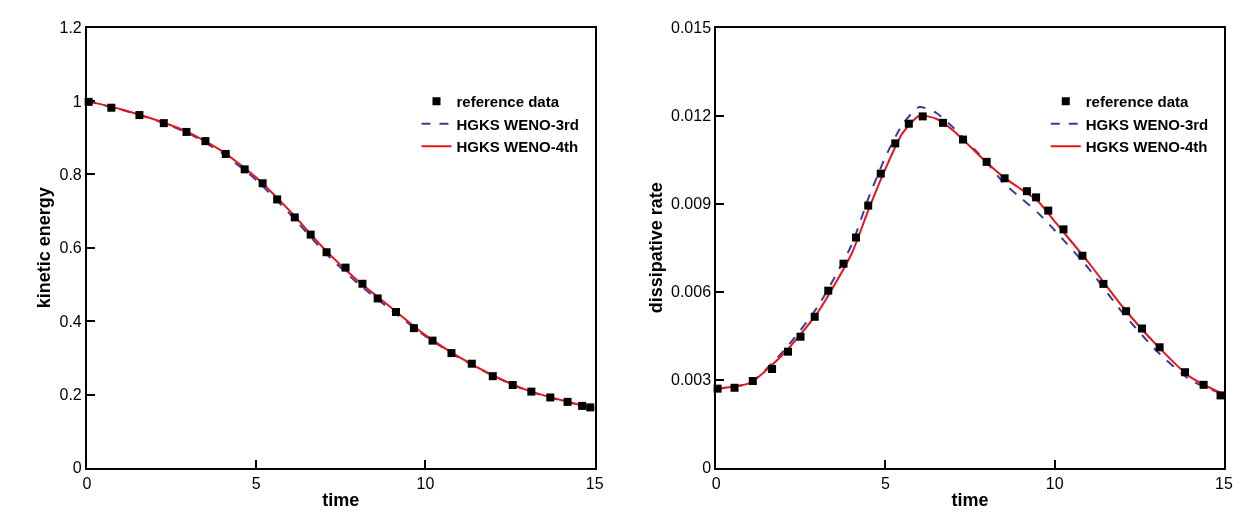  I want to click on y-axis-title: kinetic energy, so click(44, 248).